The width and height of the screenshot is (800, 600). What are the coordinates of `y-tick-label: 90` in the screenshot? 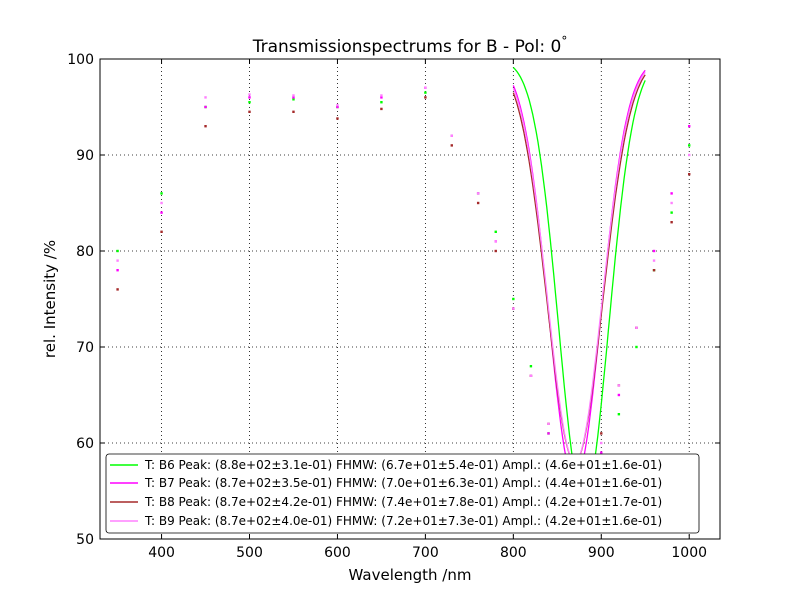 It's located at (85, 156).